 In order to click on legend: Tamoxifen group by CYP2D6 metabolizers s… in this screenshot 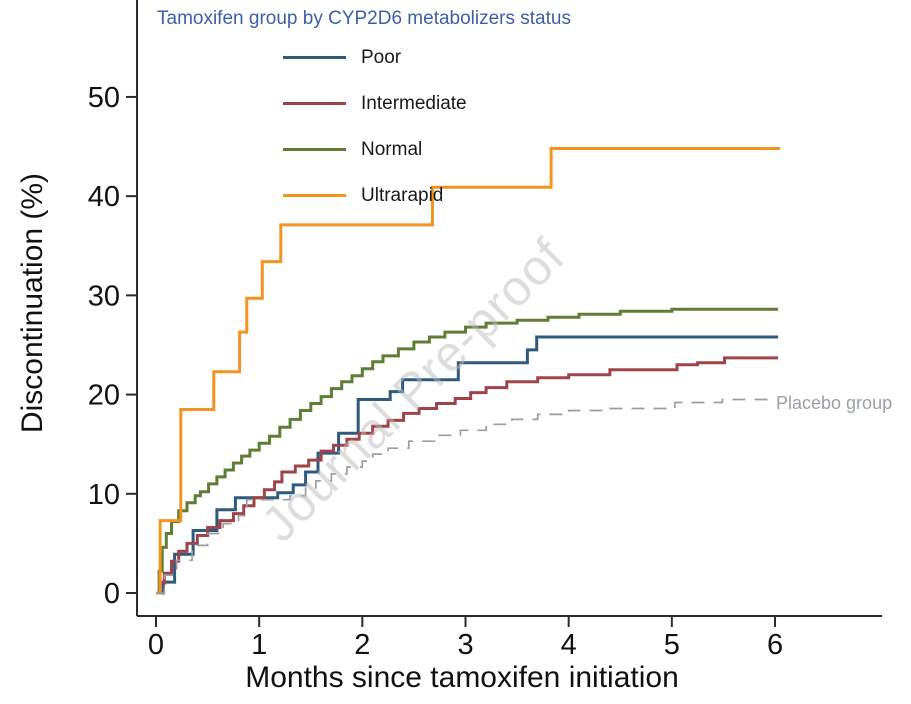, I will do `click(364, 107)`.